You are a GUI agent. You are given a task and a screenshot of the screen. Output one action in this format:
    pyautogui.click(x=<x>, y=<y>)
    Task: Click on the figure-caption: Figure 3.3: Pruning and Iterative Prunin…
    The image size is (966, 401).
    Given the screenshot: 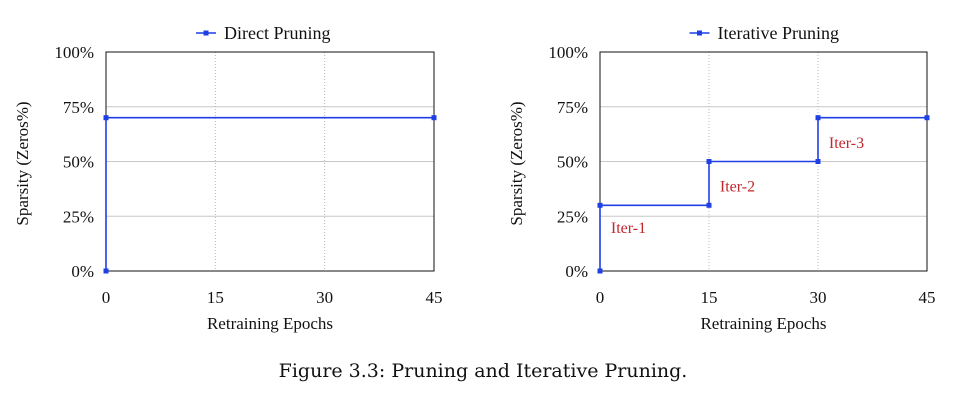 What is the action you would take?
    pyautogui.click(x=483, y=371)
    